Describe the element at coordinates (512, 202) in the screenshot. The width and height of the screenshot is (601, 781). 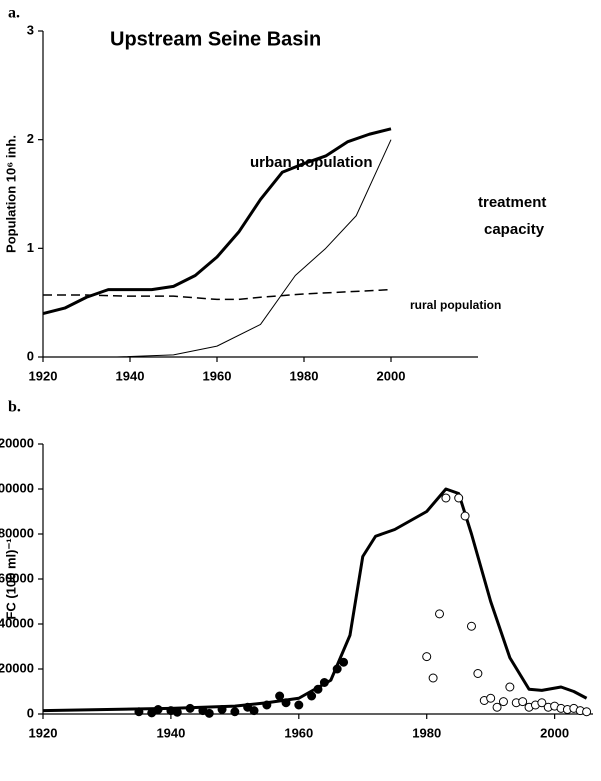
I see `annotation: treatment` at that location.